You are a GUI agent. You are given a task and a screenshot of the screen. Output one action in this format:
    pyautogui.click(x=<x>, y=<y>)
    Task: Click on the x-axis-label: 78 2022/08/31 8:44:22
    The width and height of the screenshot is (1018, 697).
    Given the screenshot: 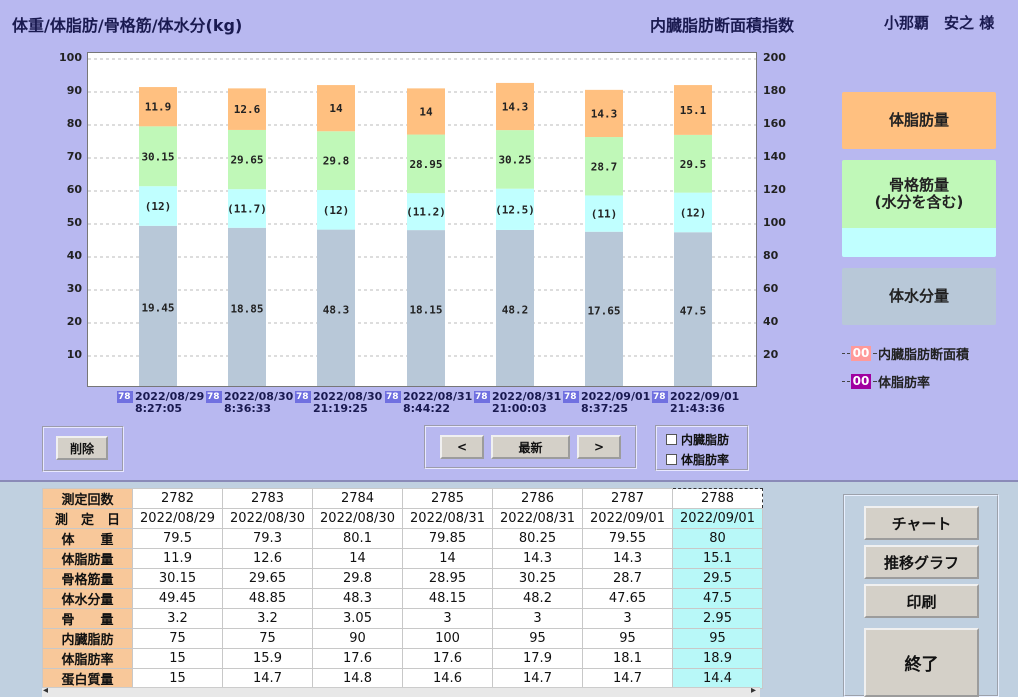 What is the action you would take?
    pyautogui.click(x=428, y=403)
    